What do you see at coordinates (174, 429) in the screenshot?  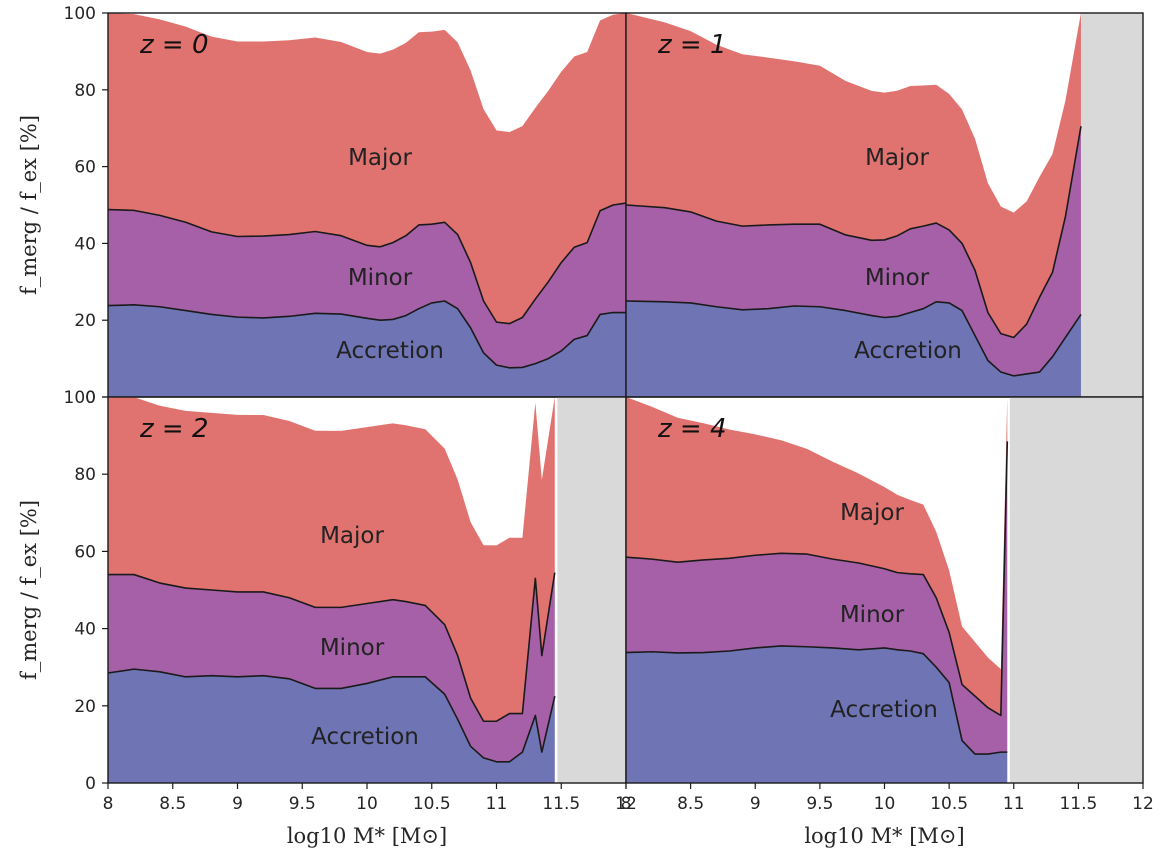 I see `panel-label: z = 2` at bounding box center [174, 429].